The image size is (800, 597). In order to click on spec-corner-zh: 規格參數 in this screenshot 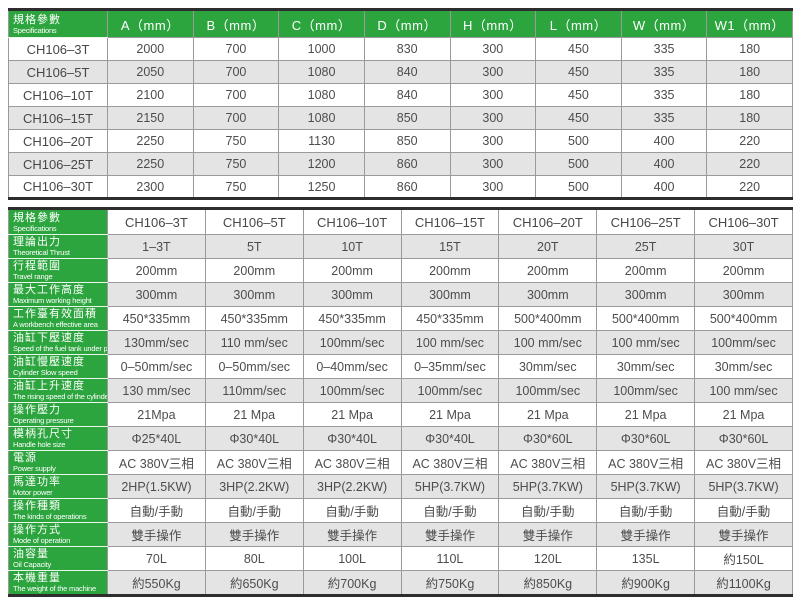, I will do `click(37, 19)`.